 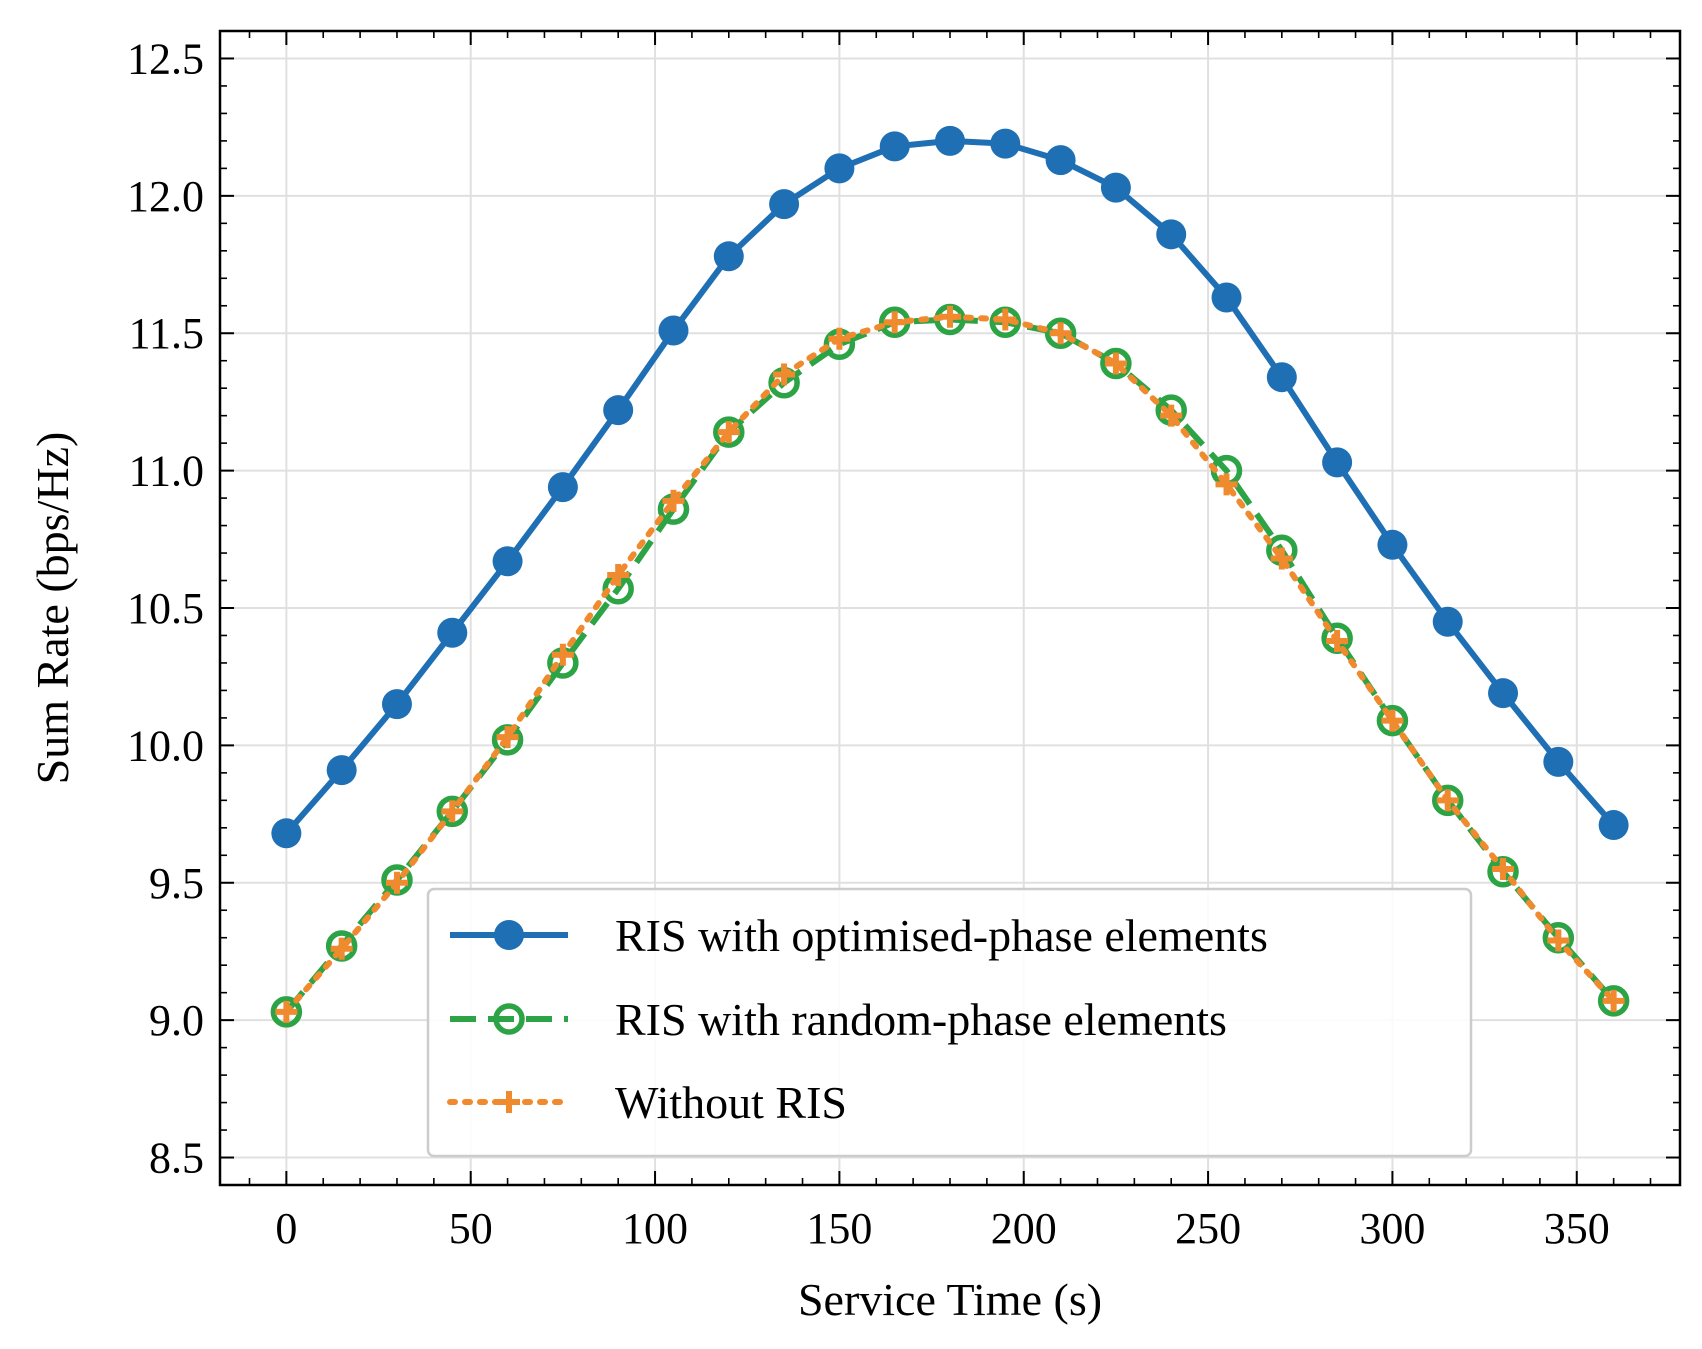 I want to click on x-tick-label: 300, so click(x=1392, y=1228).